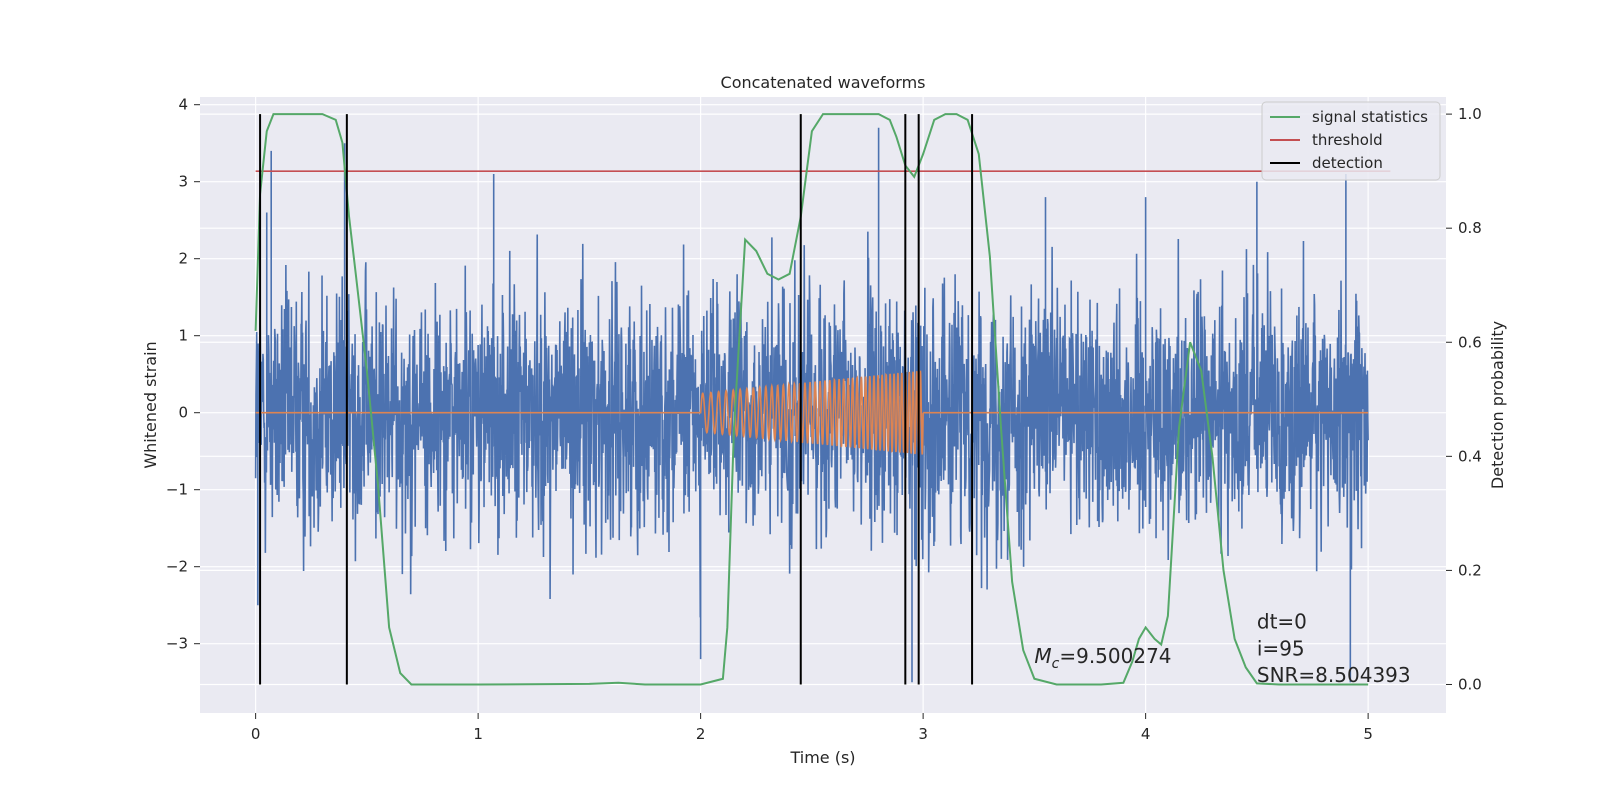  I want to click on y-right-tick-label: 0.6, so click(1470, 342).